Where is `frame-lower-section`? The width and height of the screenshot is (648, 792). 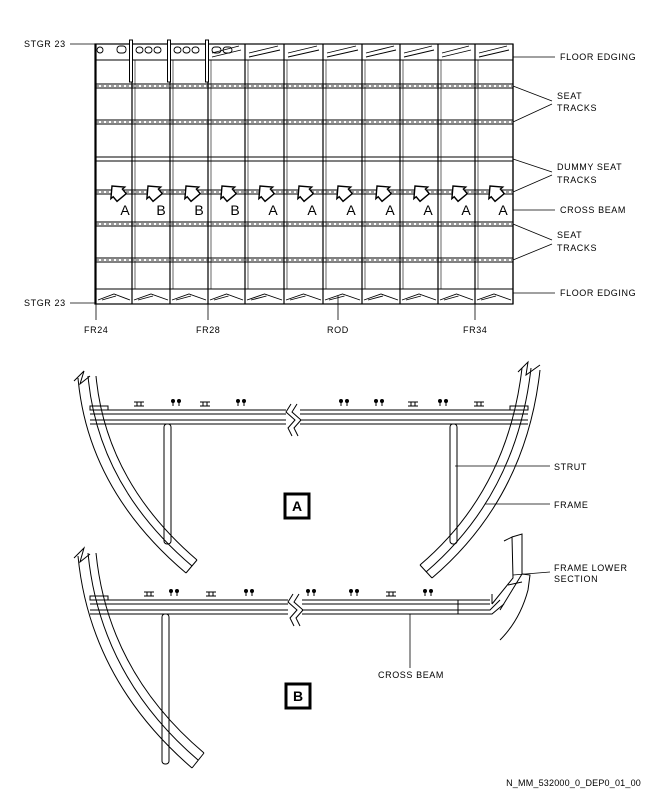
frame-lower-section is located at coordinates (511, 572).